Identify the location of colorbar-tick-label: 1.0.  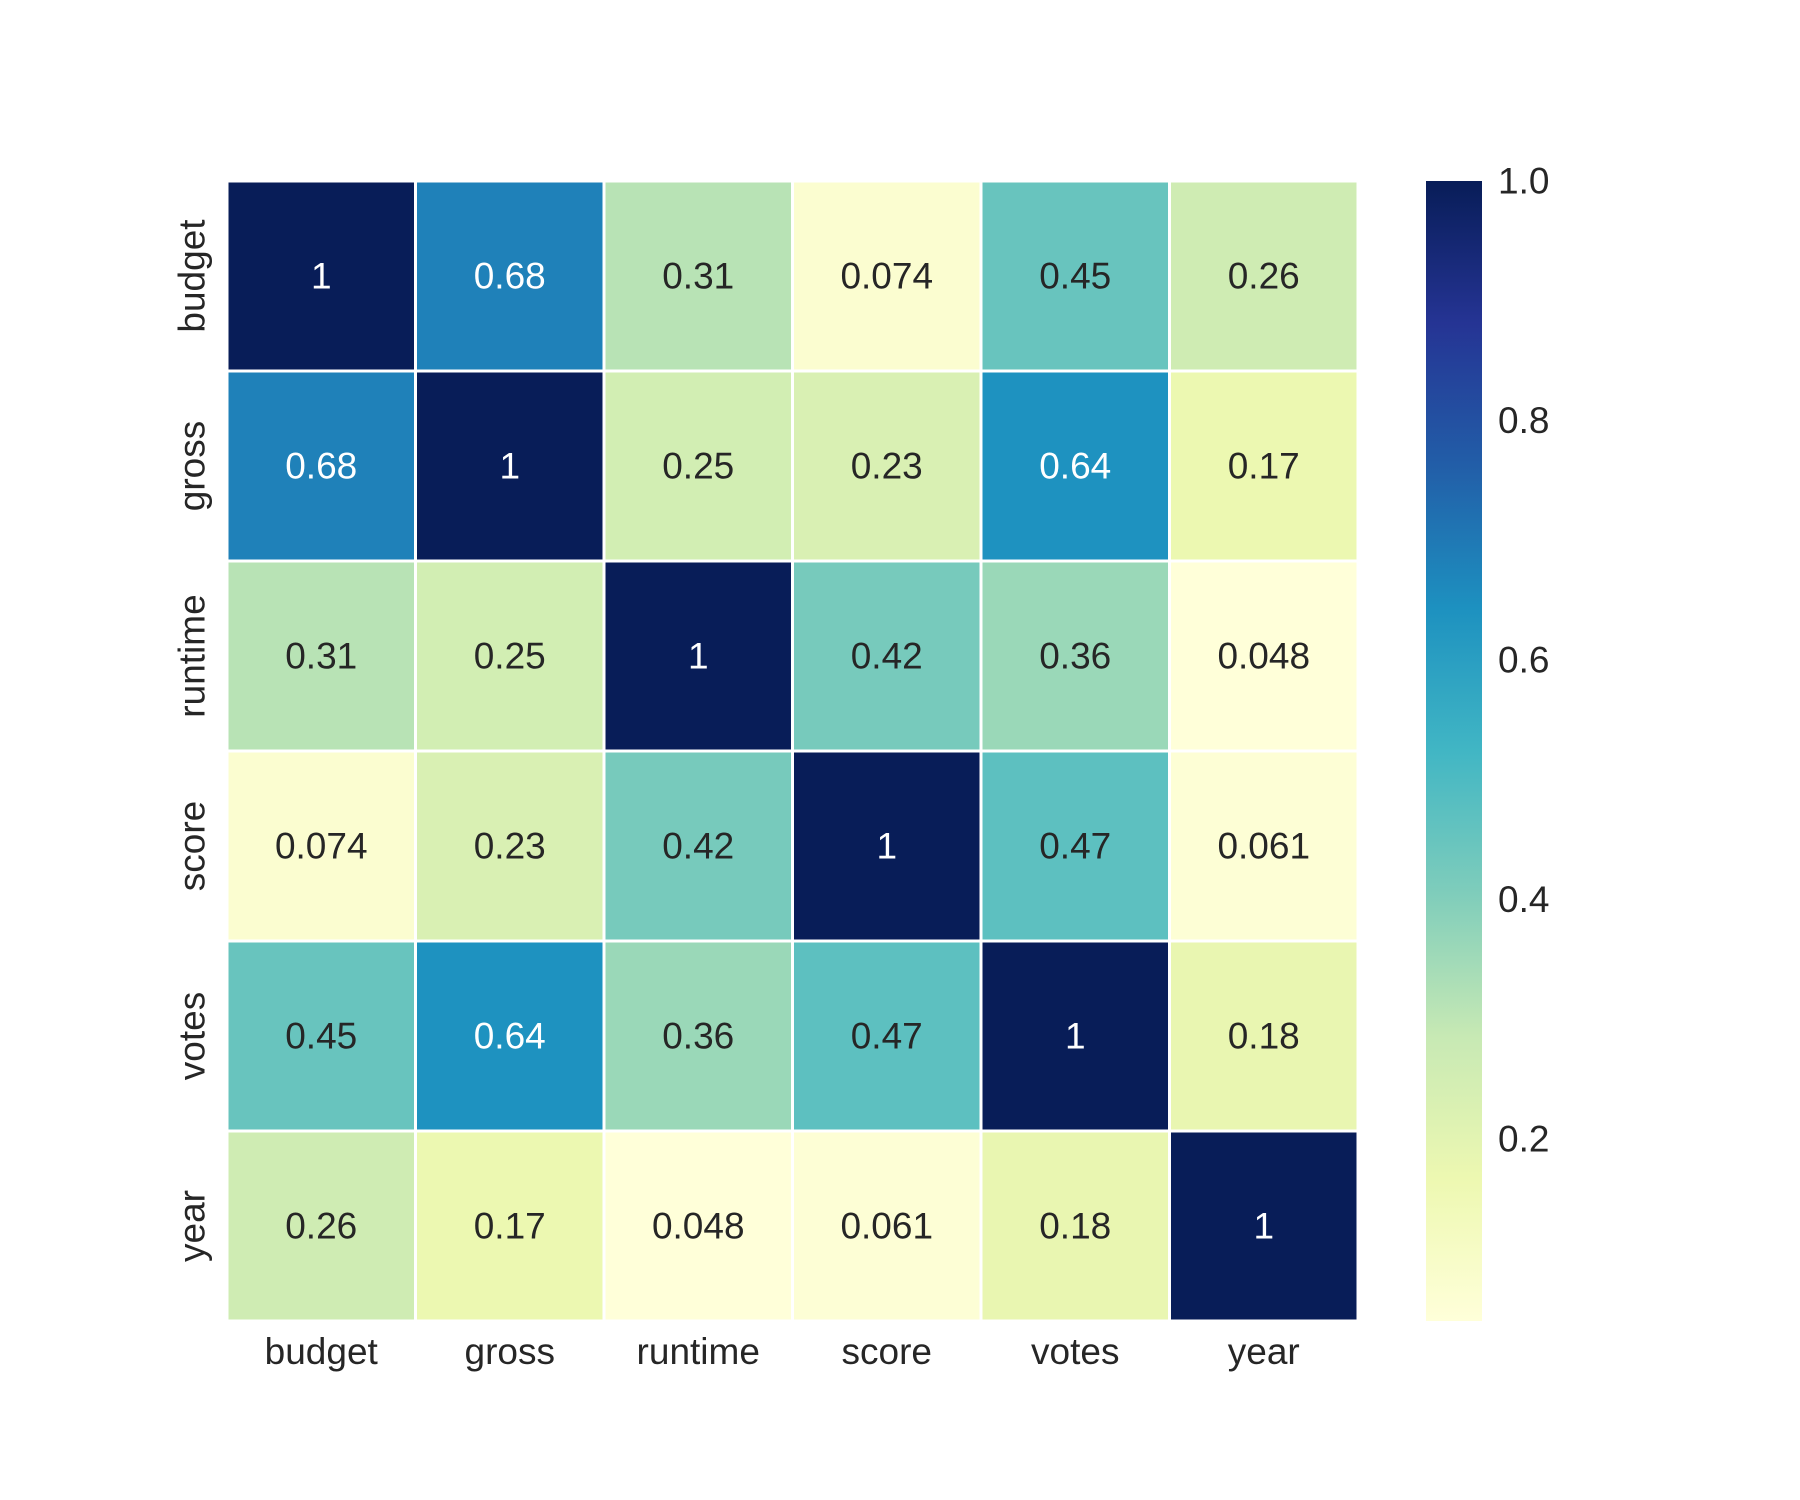
(1523, 181).